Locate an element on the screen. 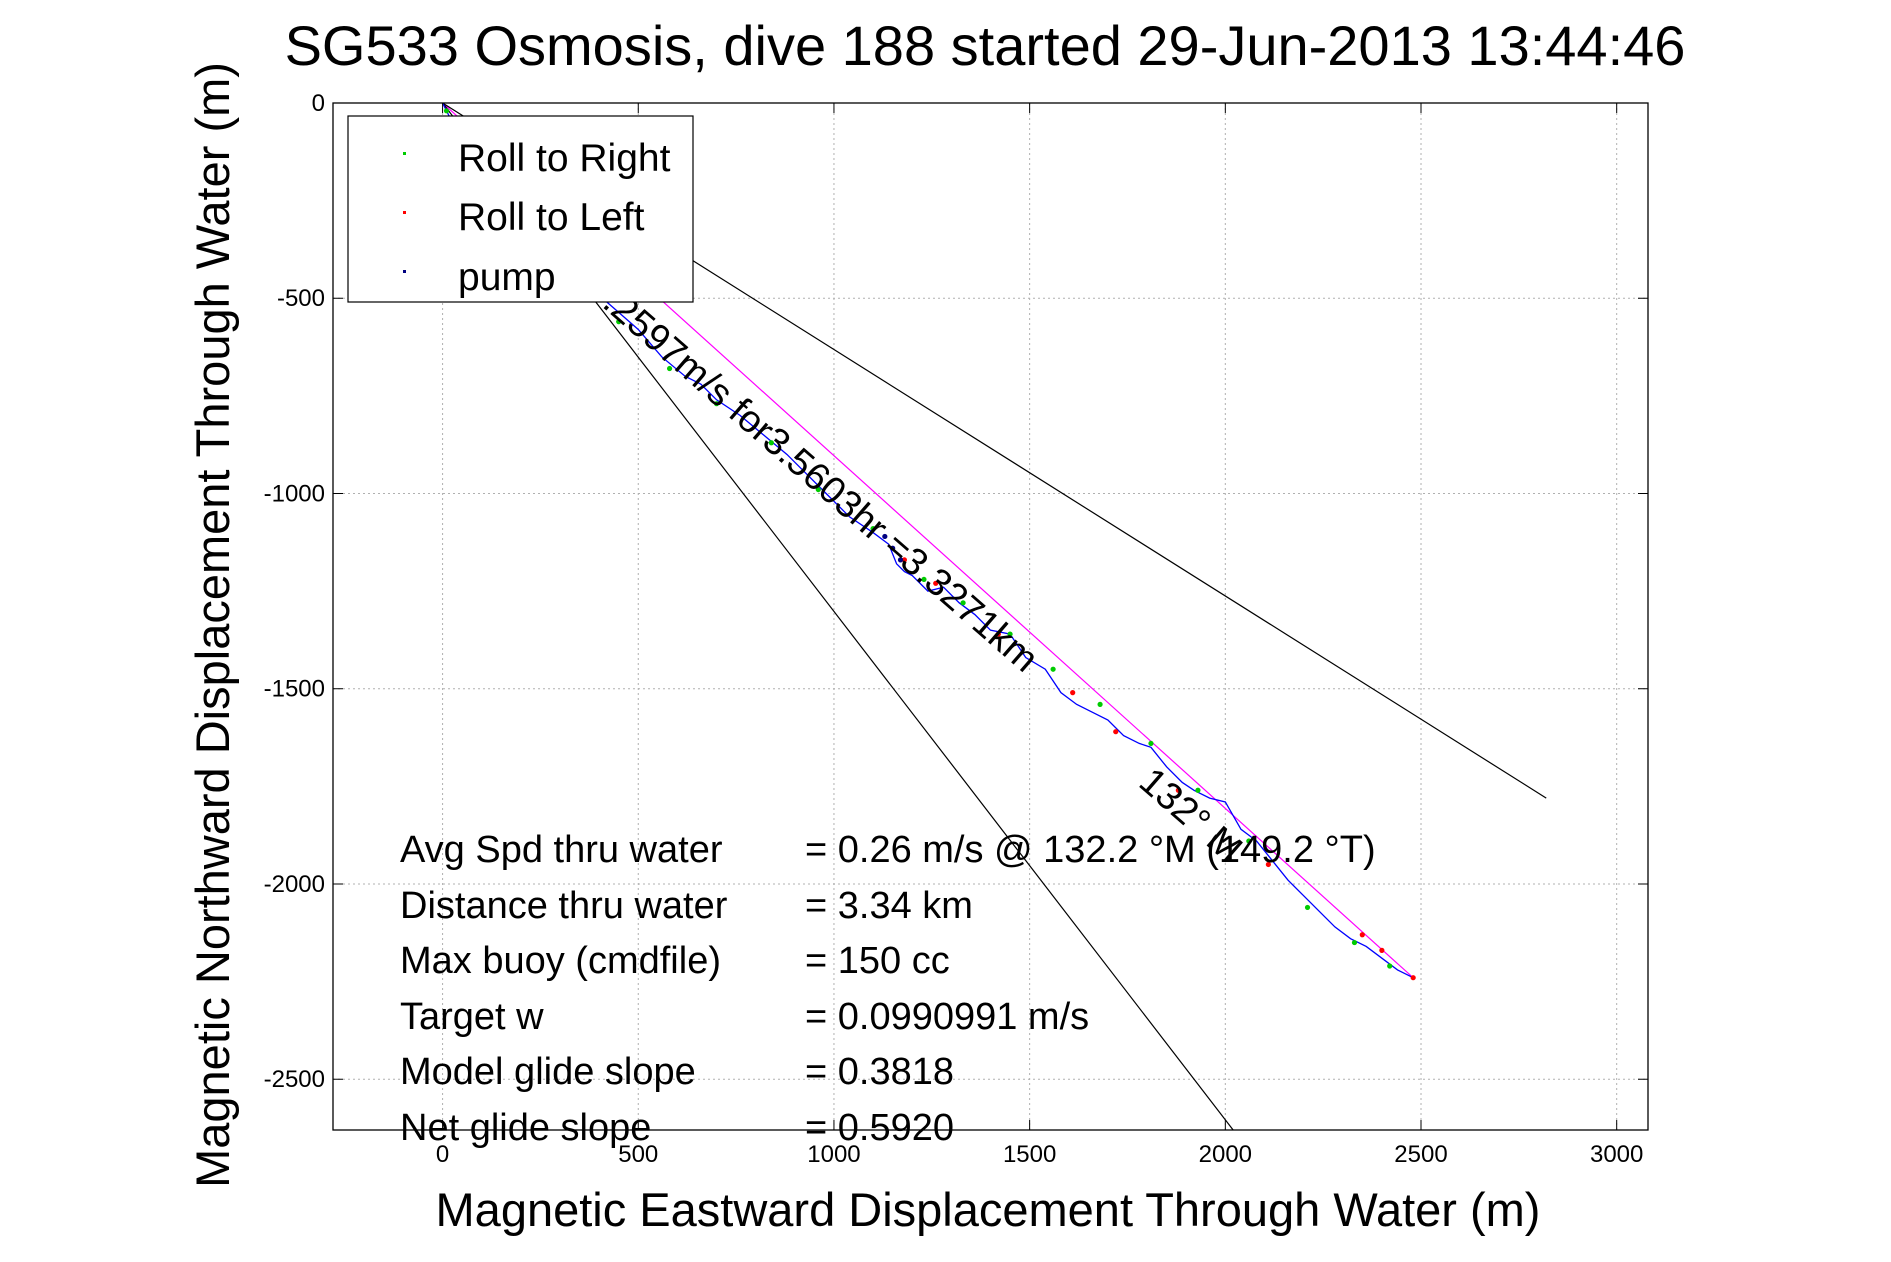 This screenshot has width=1891, height=1262. x-tick-label: 1000 is located at coordinates (833, 1154).